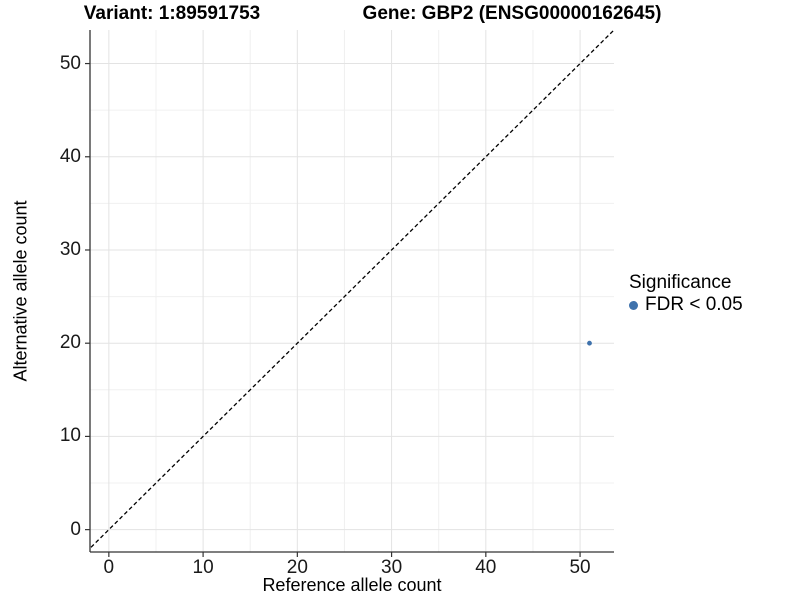  Describe the element at coordinates (70, 343) in the screenshot. I see `y-tick-label: 20` at that location.